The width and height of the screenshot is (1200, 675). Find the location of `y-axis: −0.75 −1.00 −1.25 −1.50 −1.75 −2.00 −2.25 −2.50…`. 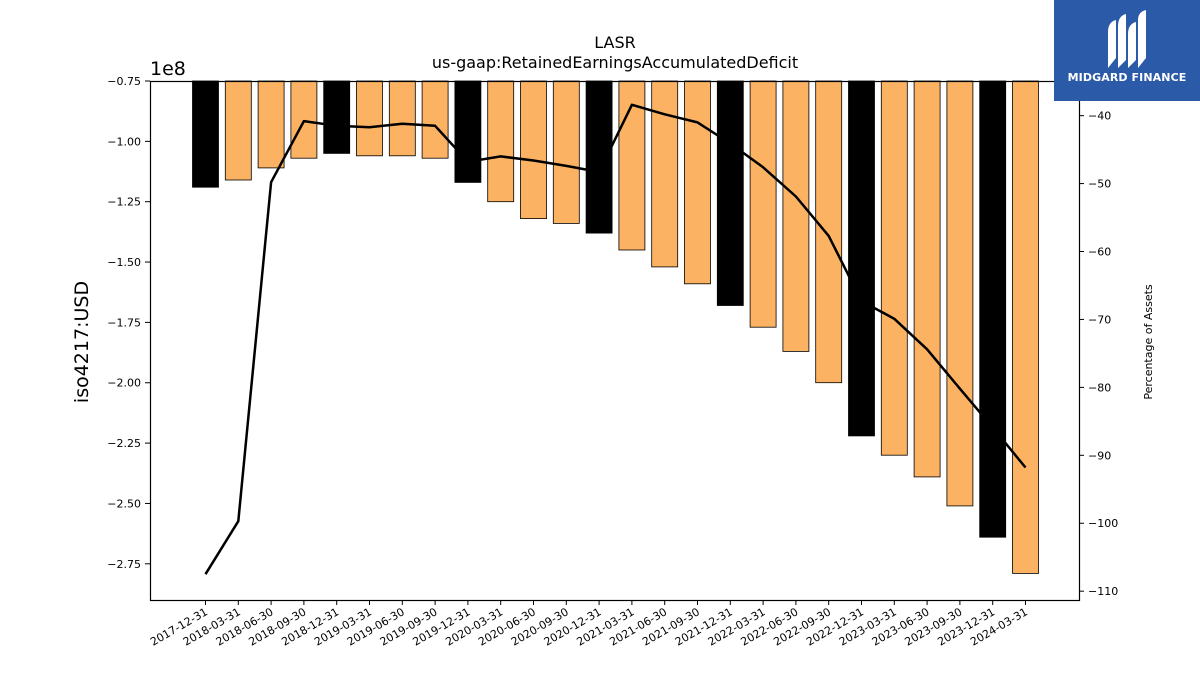

y-axis: −0.75 −1.00 −1.25 −1.50 −1.75 −2.00 −2.25 −2.50… is located at coordinates (128, 323).